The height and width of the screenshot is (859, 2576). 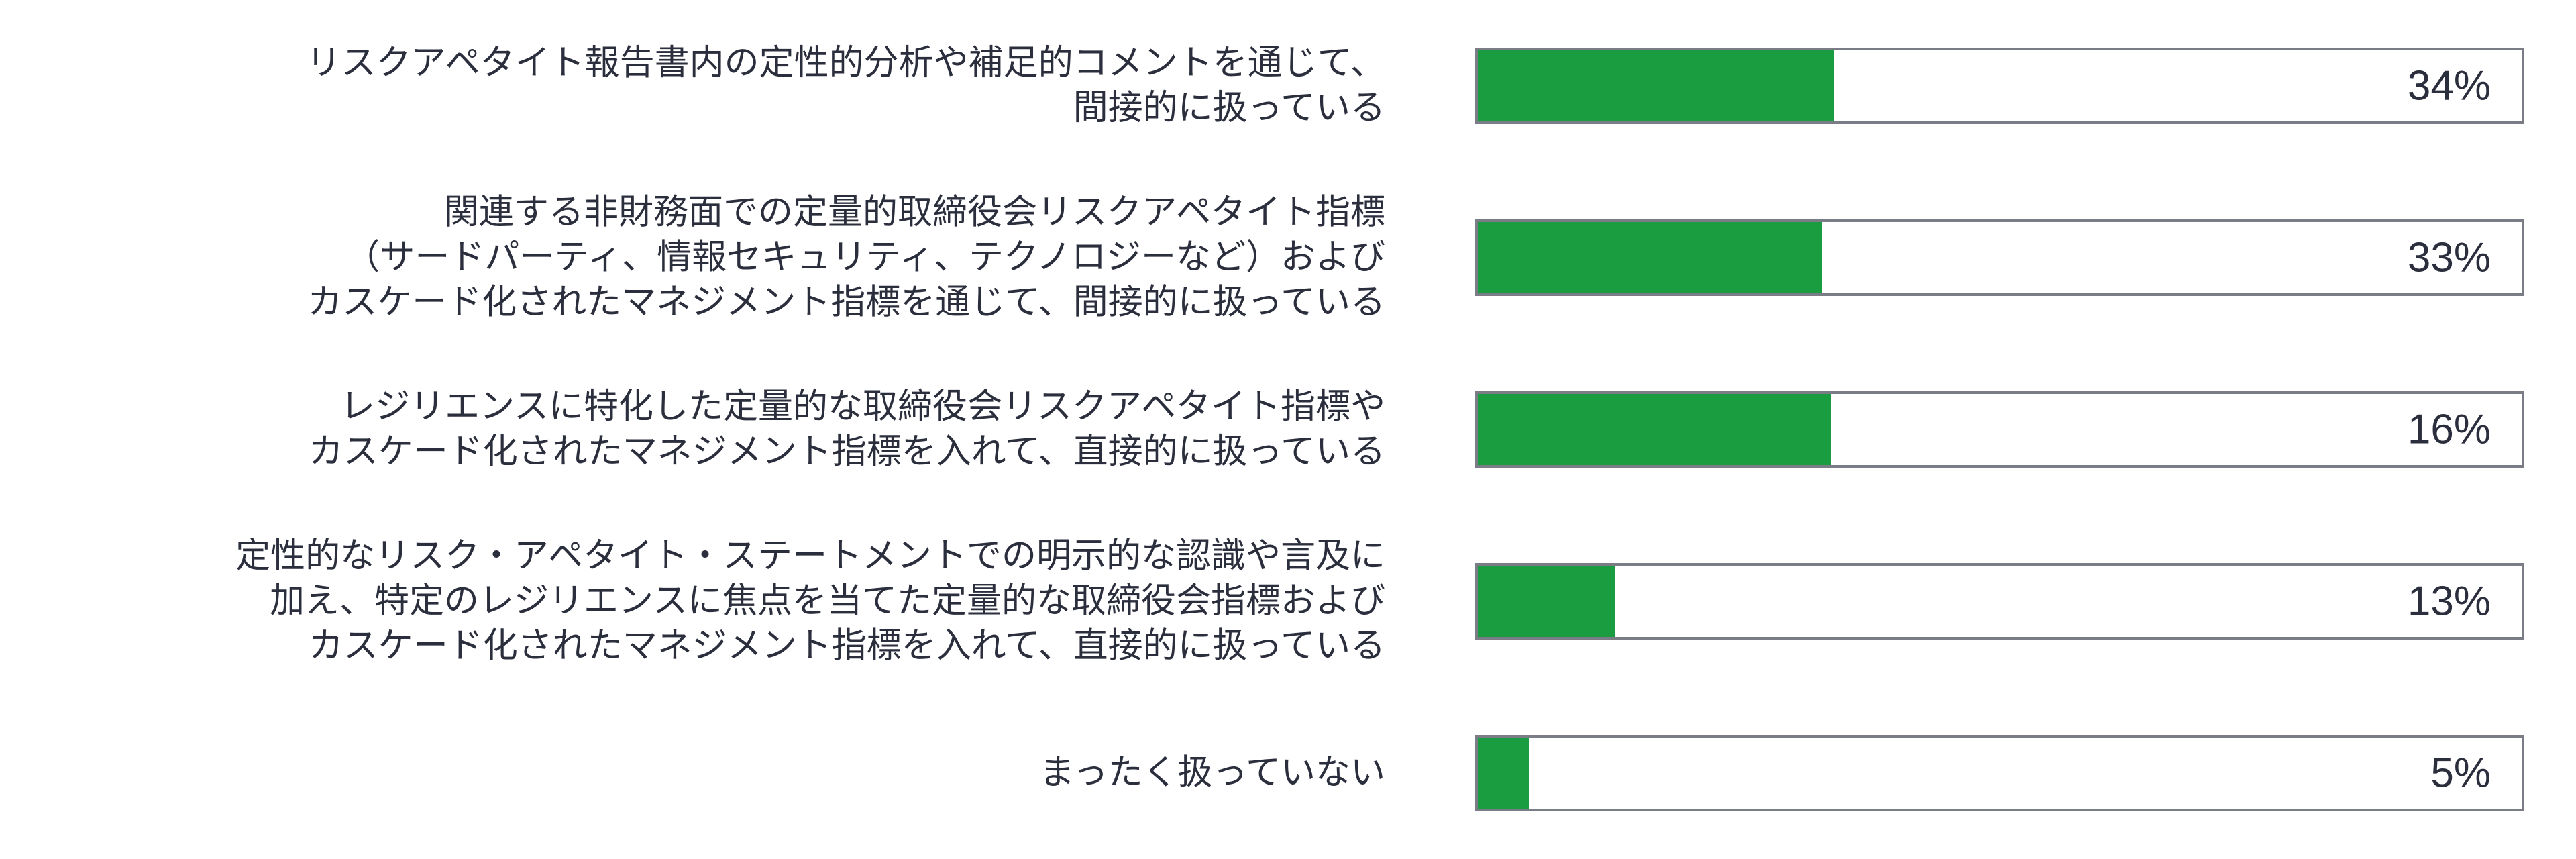 I want to click on value-label: 5%, so click(x=2460, y=774).